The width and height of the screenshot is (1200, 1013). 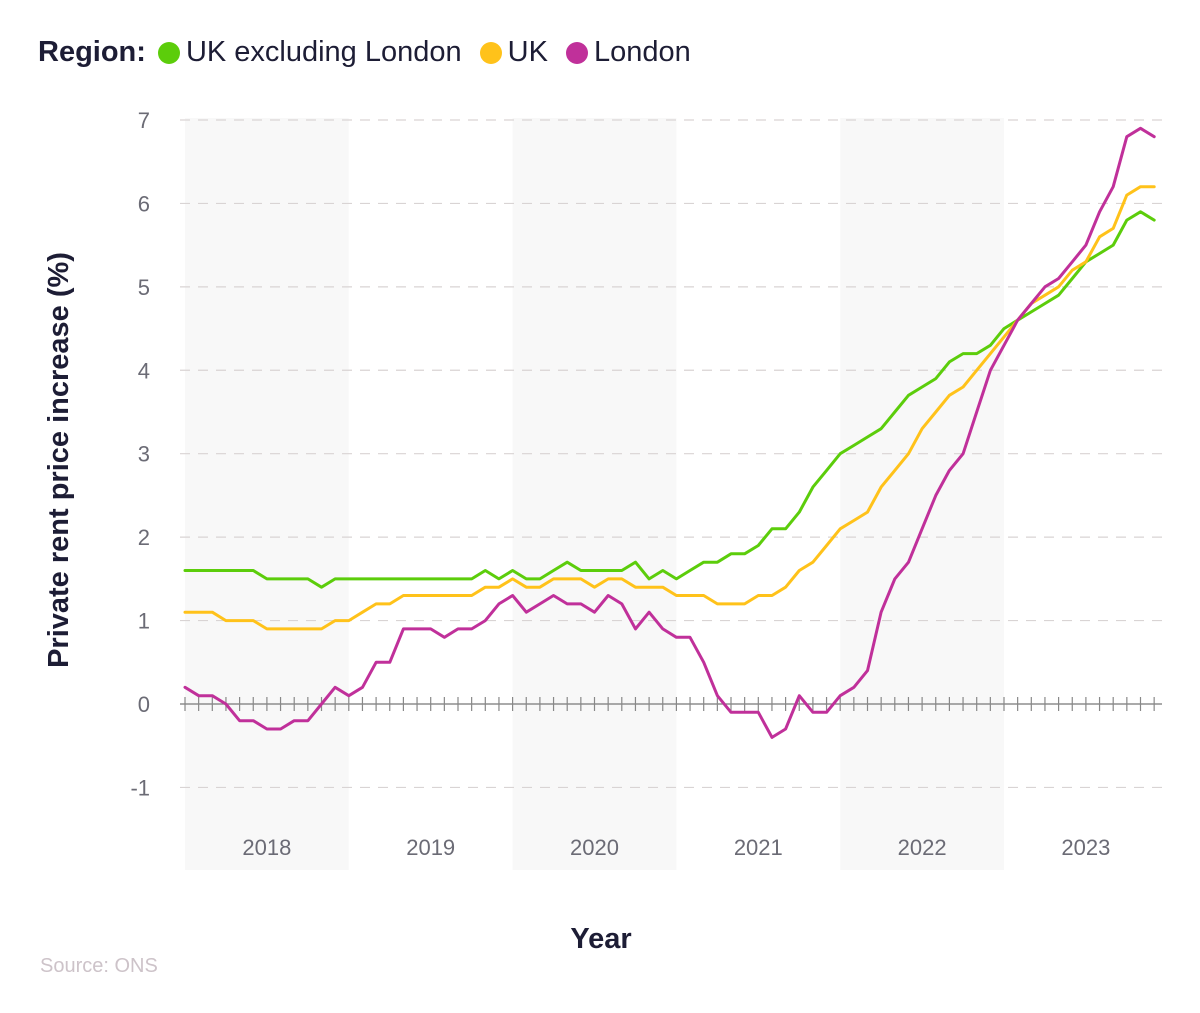 What do you see at coordinates (1085, 847) in the screenshot?
I see `x-tick-label: 2023` at bounding box center [1085, 847].